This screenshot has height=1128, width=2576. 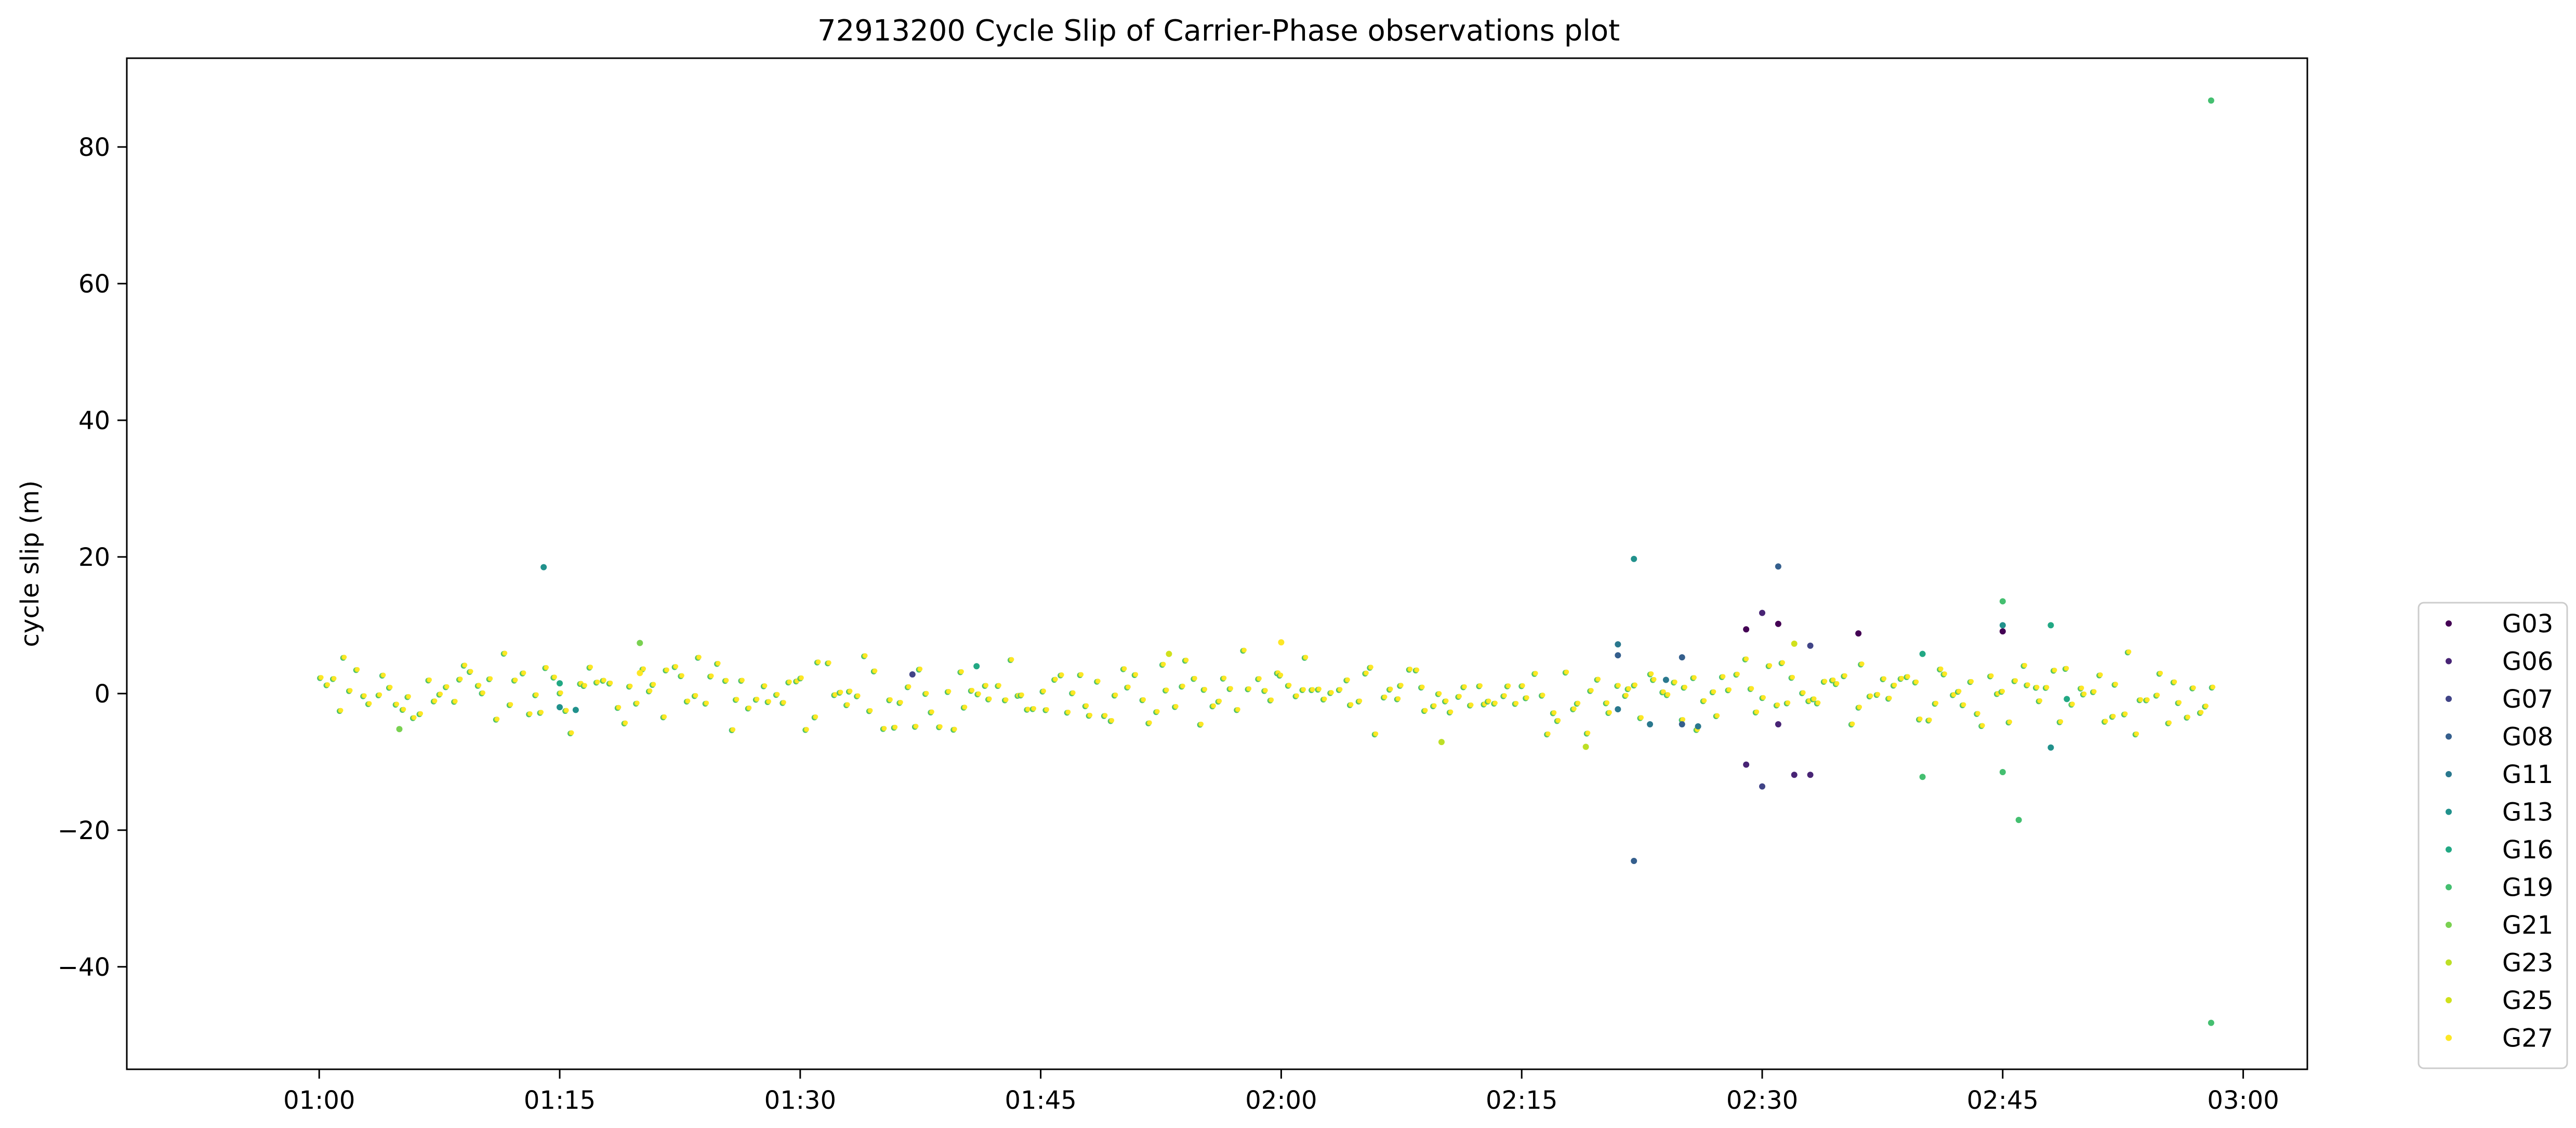 I want to click on legend-marker-g07, so click(x=2449, y=699).